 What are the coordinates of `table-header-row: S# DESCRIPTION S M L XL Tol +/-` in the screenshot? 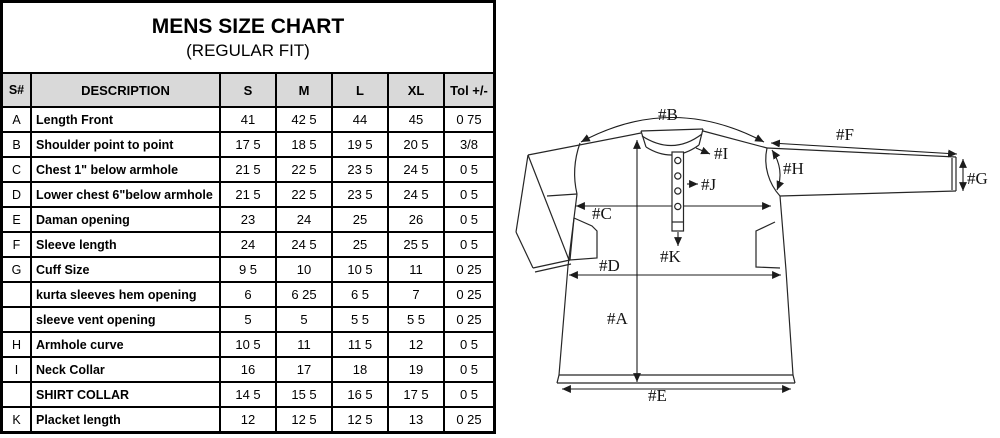 It's located at (248, 91).